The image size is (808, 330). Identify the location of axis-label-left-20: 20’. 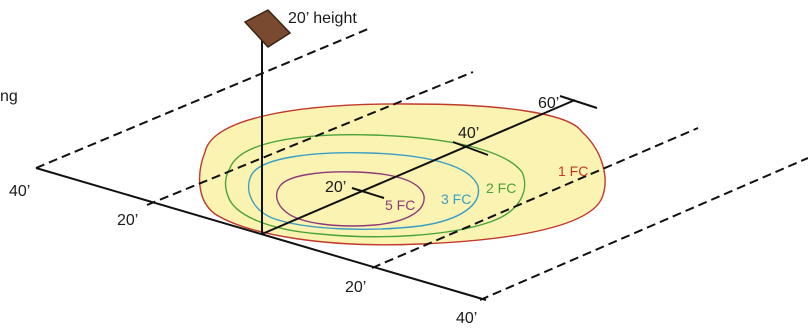
(127, 220).